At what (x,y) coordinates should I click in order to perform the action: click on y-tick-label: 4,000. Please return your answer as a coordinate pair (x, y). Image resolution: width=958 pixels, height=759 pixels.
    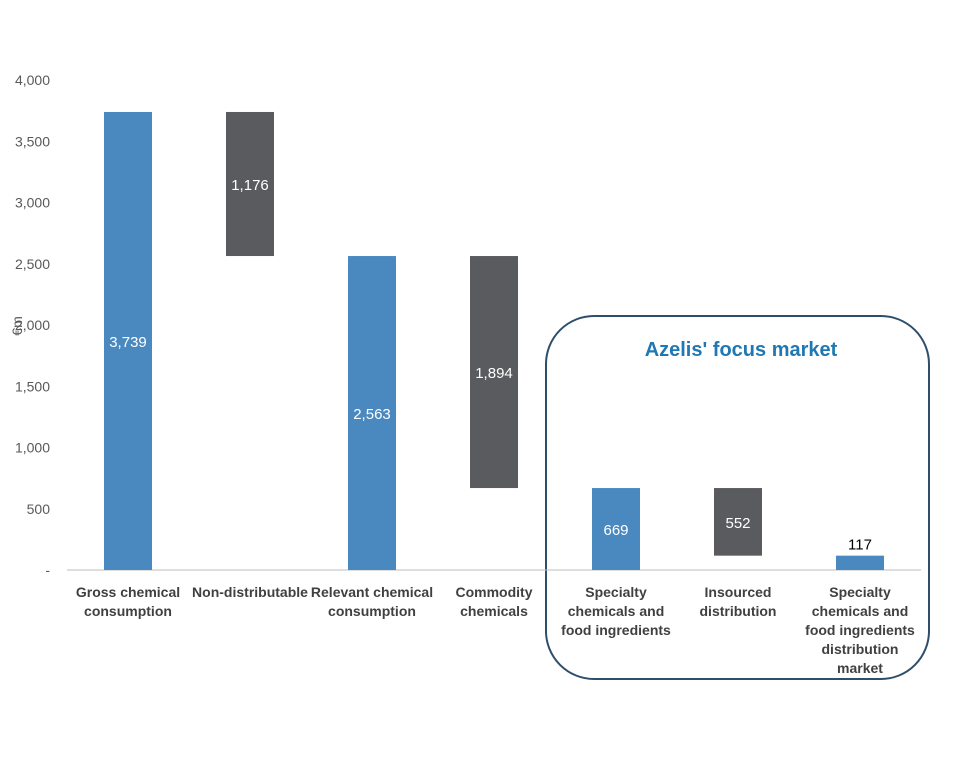
    Looking at the image, I should click on (32, 80).